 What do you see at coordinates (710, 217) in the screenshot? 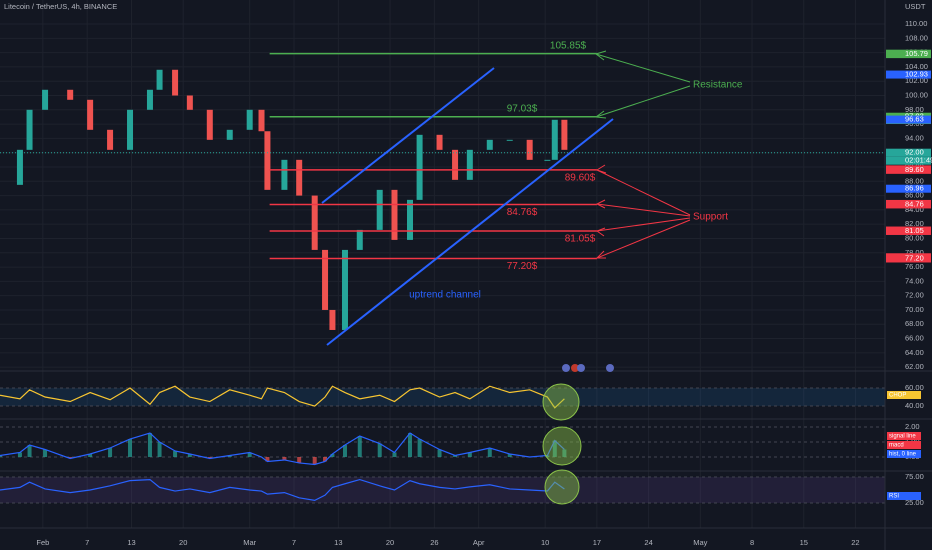
I see `support-label: Support` at bounding box center [710, 217].